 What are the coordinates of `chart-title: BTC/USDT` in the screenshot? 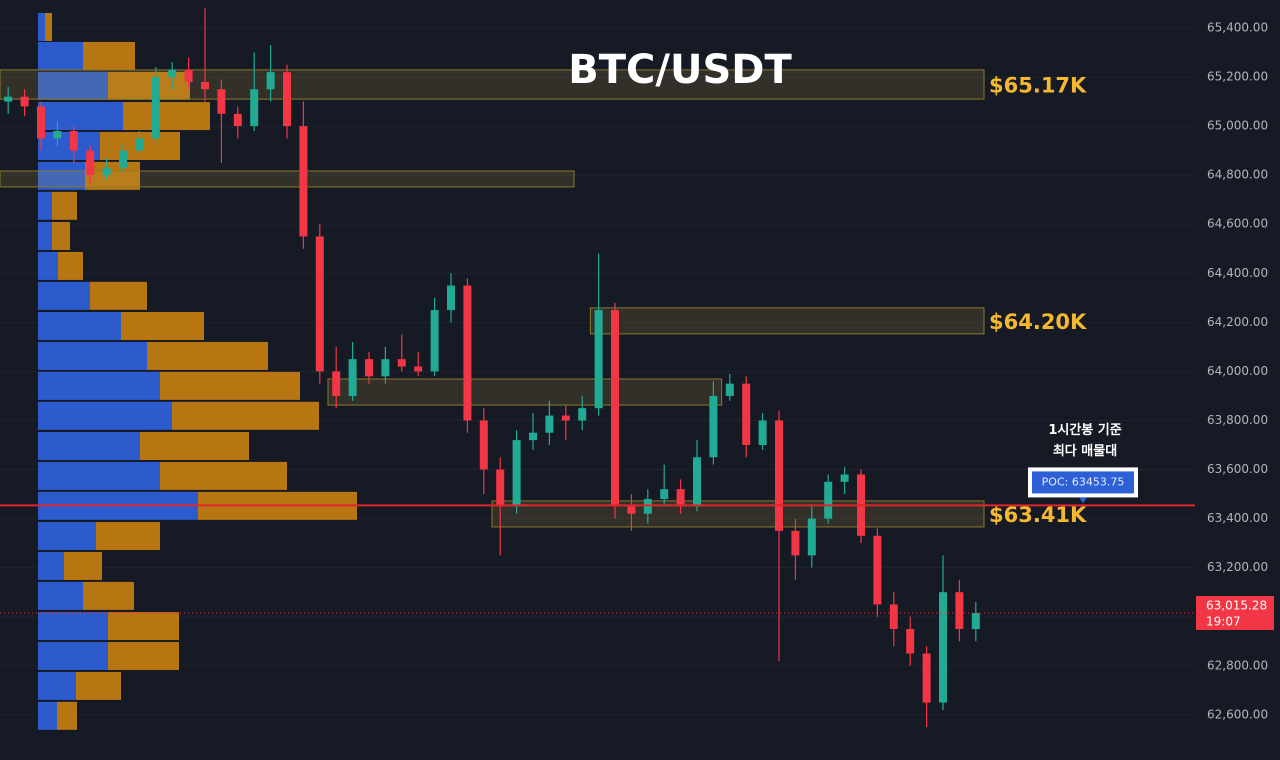 It's located at (680, 70).